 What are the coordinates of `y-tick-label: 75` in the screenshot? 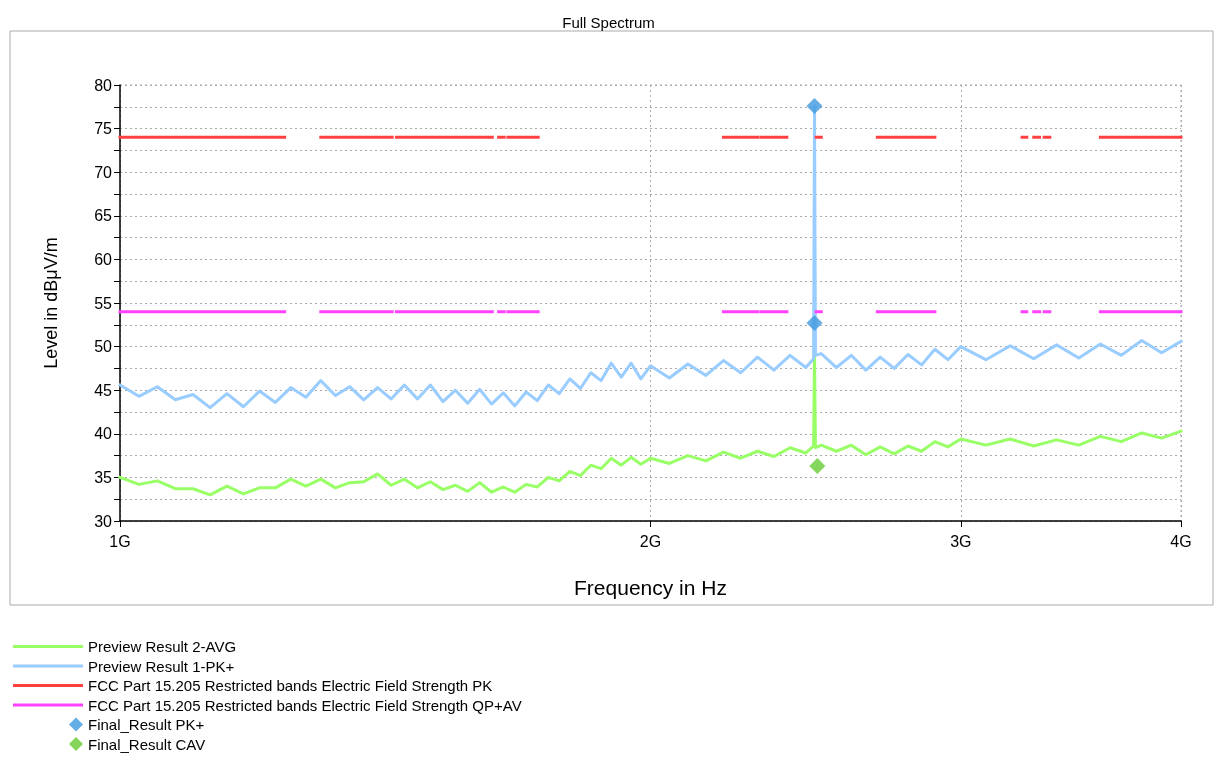 It's located at (103, 129).